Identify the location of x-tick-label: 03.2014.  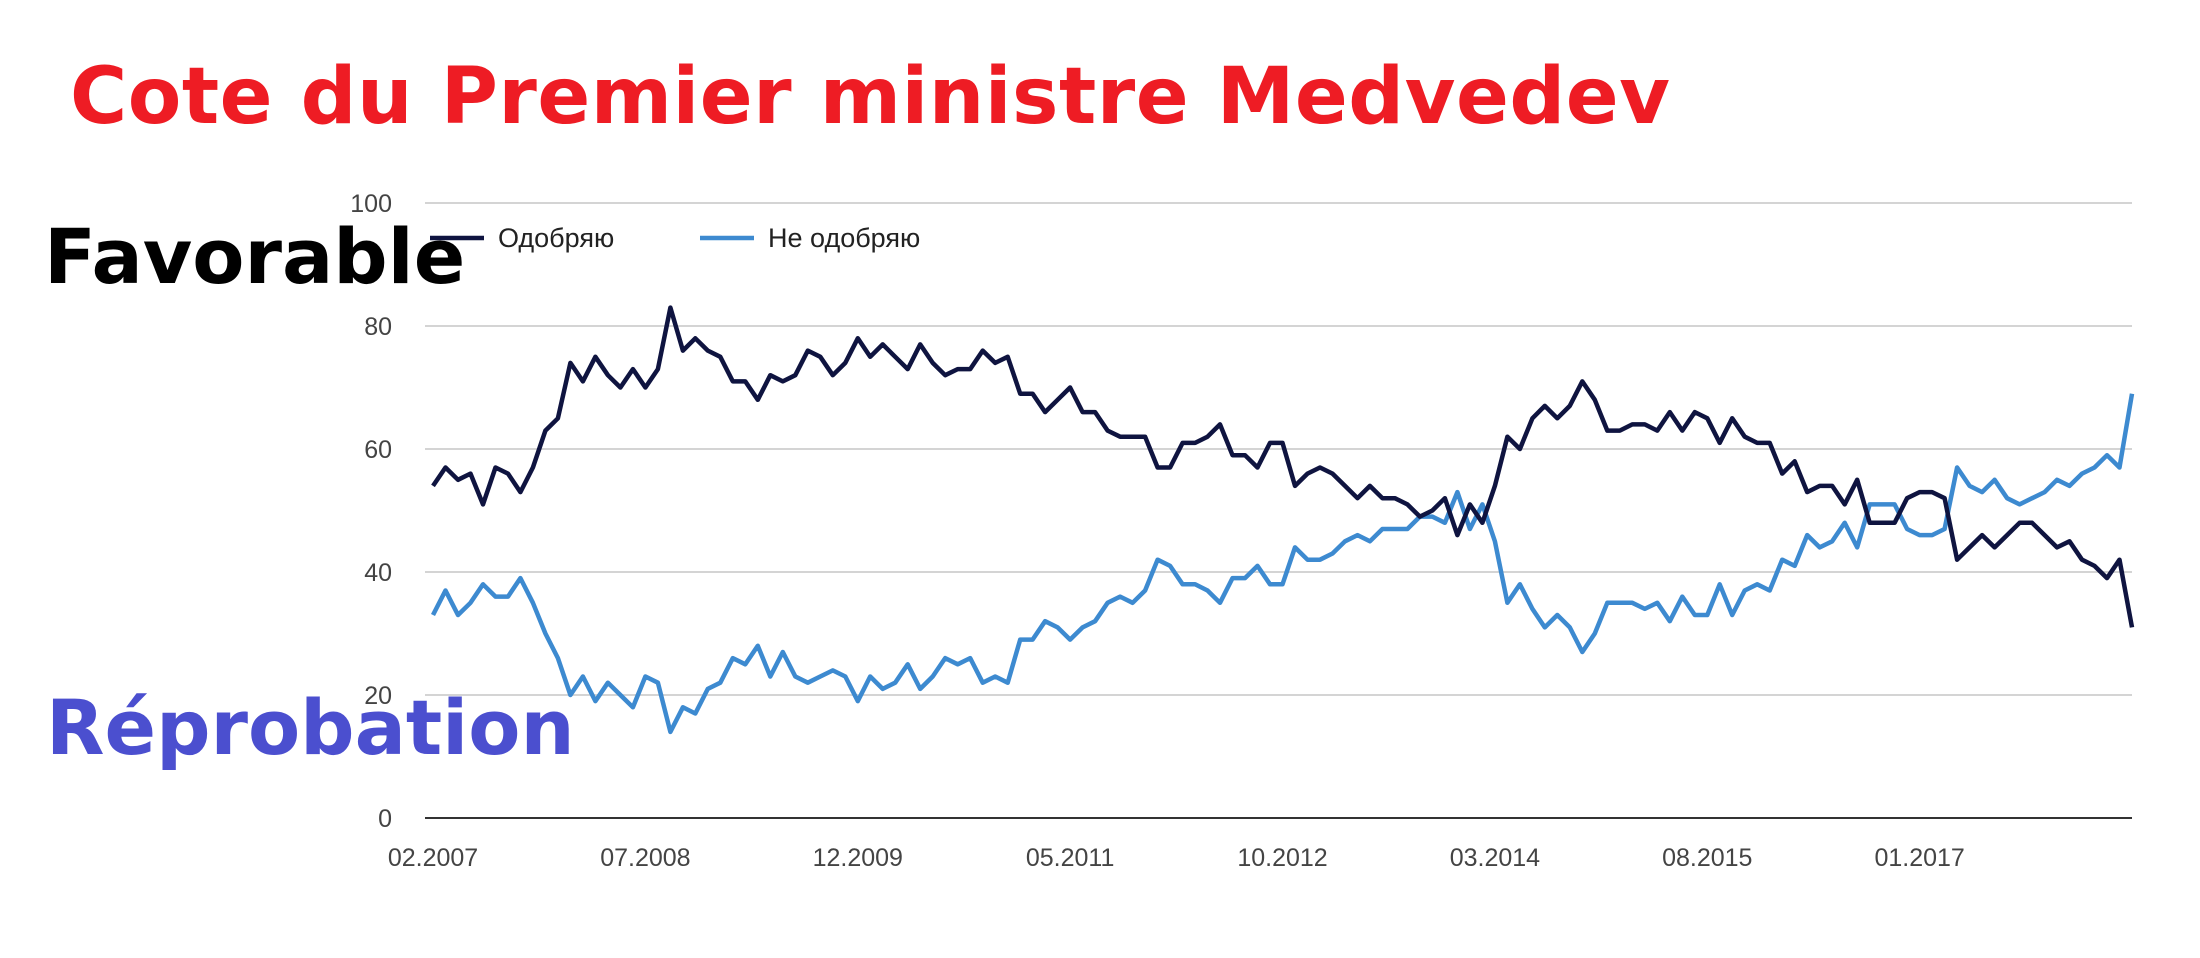
(1495, 858).